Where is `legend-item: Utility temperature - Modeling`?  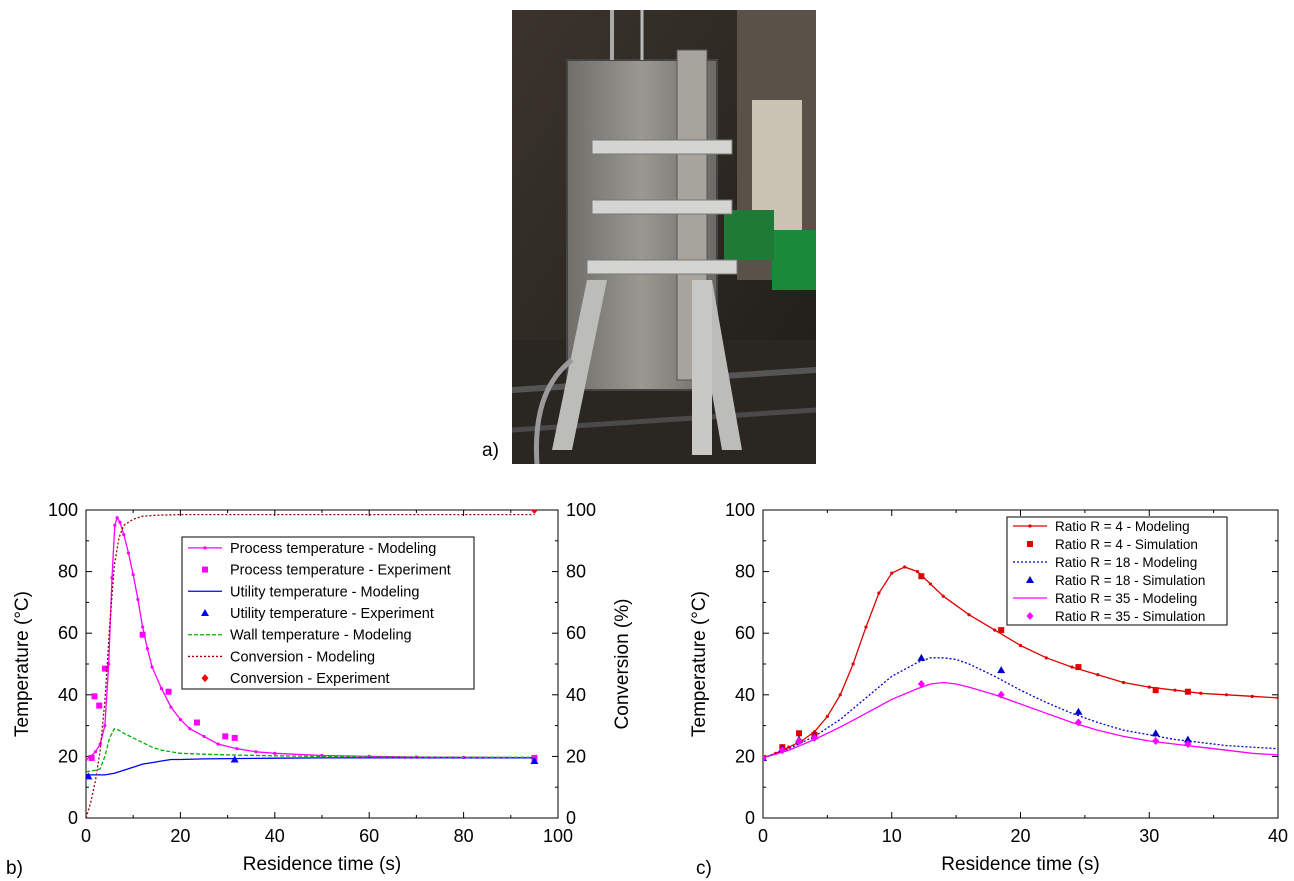 legend-item: Utility temperature - Modeling is located at coordinates (303, 592).